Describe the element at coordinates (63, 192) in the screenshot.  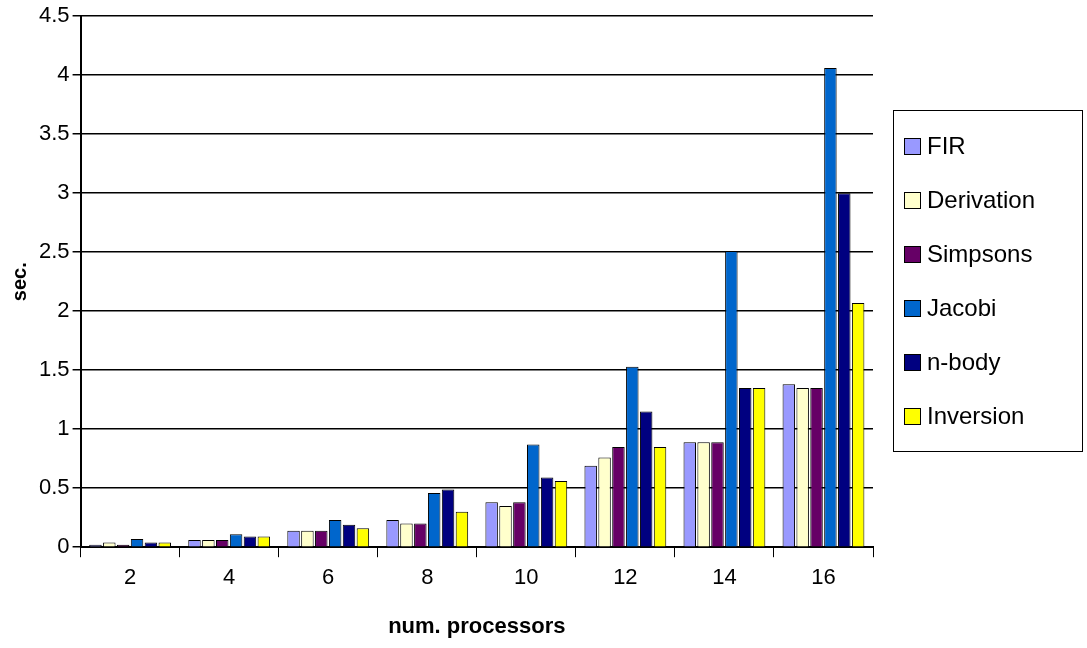
I see `y-tick-label: 3` at that location.